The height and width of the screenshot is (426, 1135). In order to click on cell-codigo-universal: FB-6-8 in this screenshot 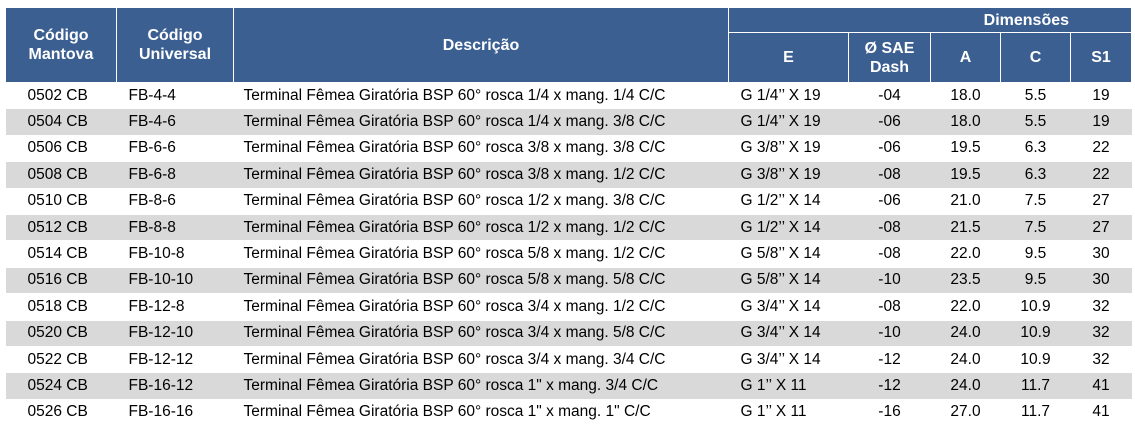, I will do `click(175, 175)`.